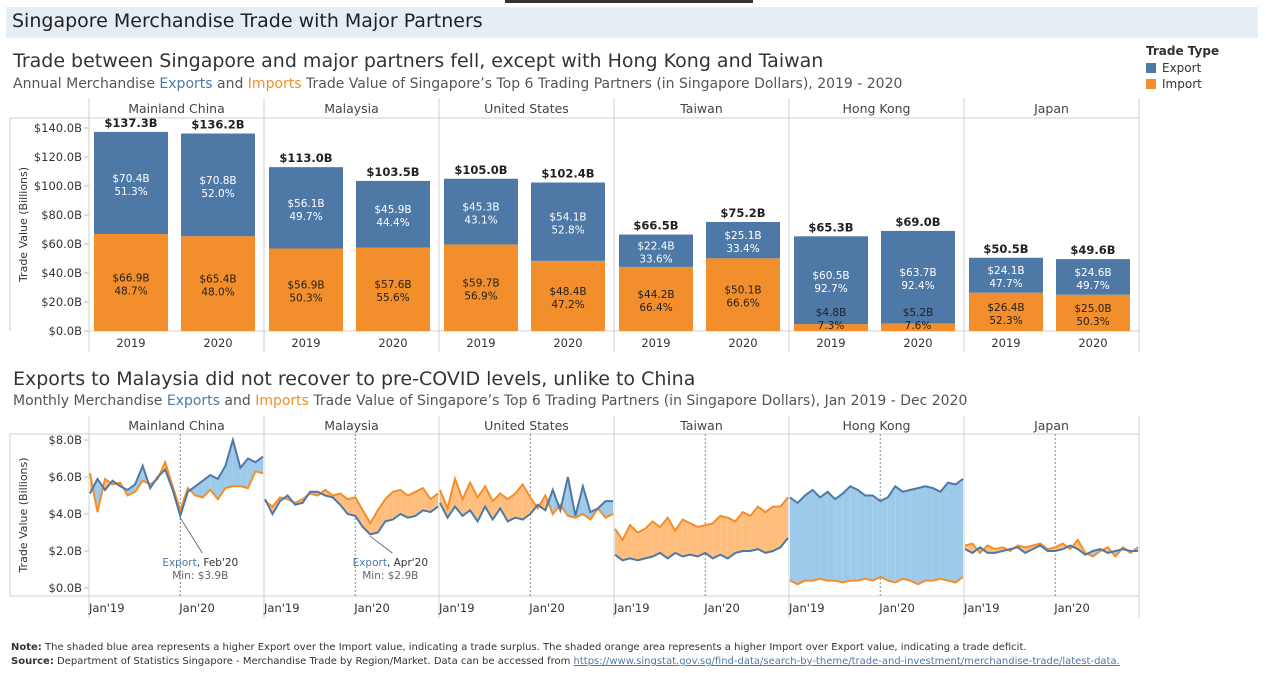 The width and height of the screenshot is (1266, 673). Describe the element at coordinates (217, 181) in the screenshot. I see `export-value-label: $70.8B` at that location.